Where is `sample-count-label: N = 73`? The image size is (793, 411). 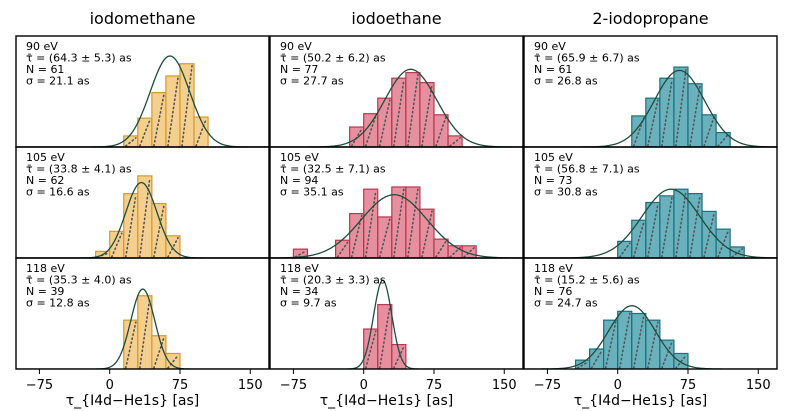 sample-count-label: N = 73 is located at coordinates (553, 180).